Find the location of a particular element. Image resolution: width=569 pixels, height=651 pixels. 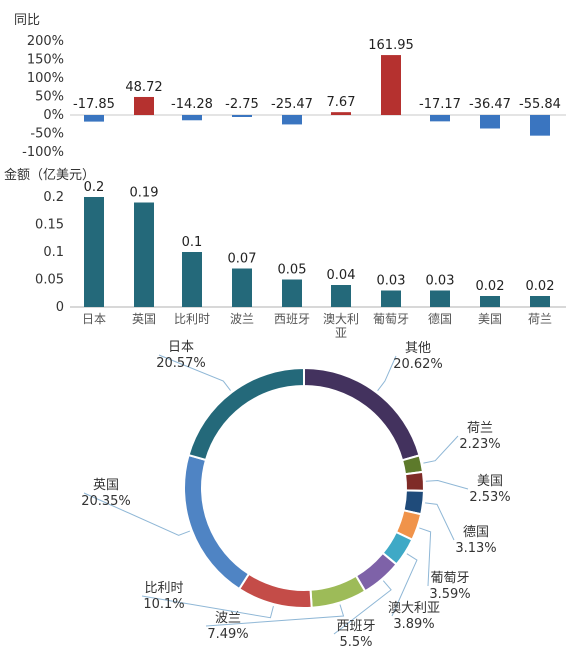

amount-tick-label: 0.15 is located at coordinates (49, 225).